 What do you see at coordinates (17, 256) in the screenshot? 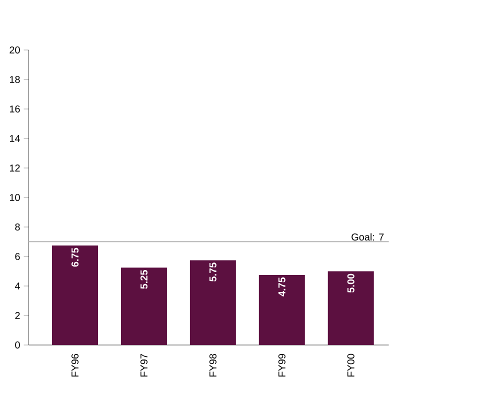
I see `y-tick-label: 6` at bounding box center [17, 256].